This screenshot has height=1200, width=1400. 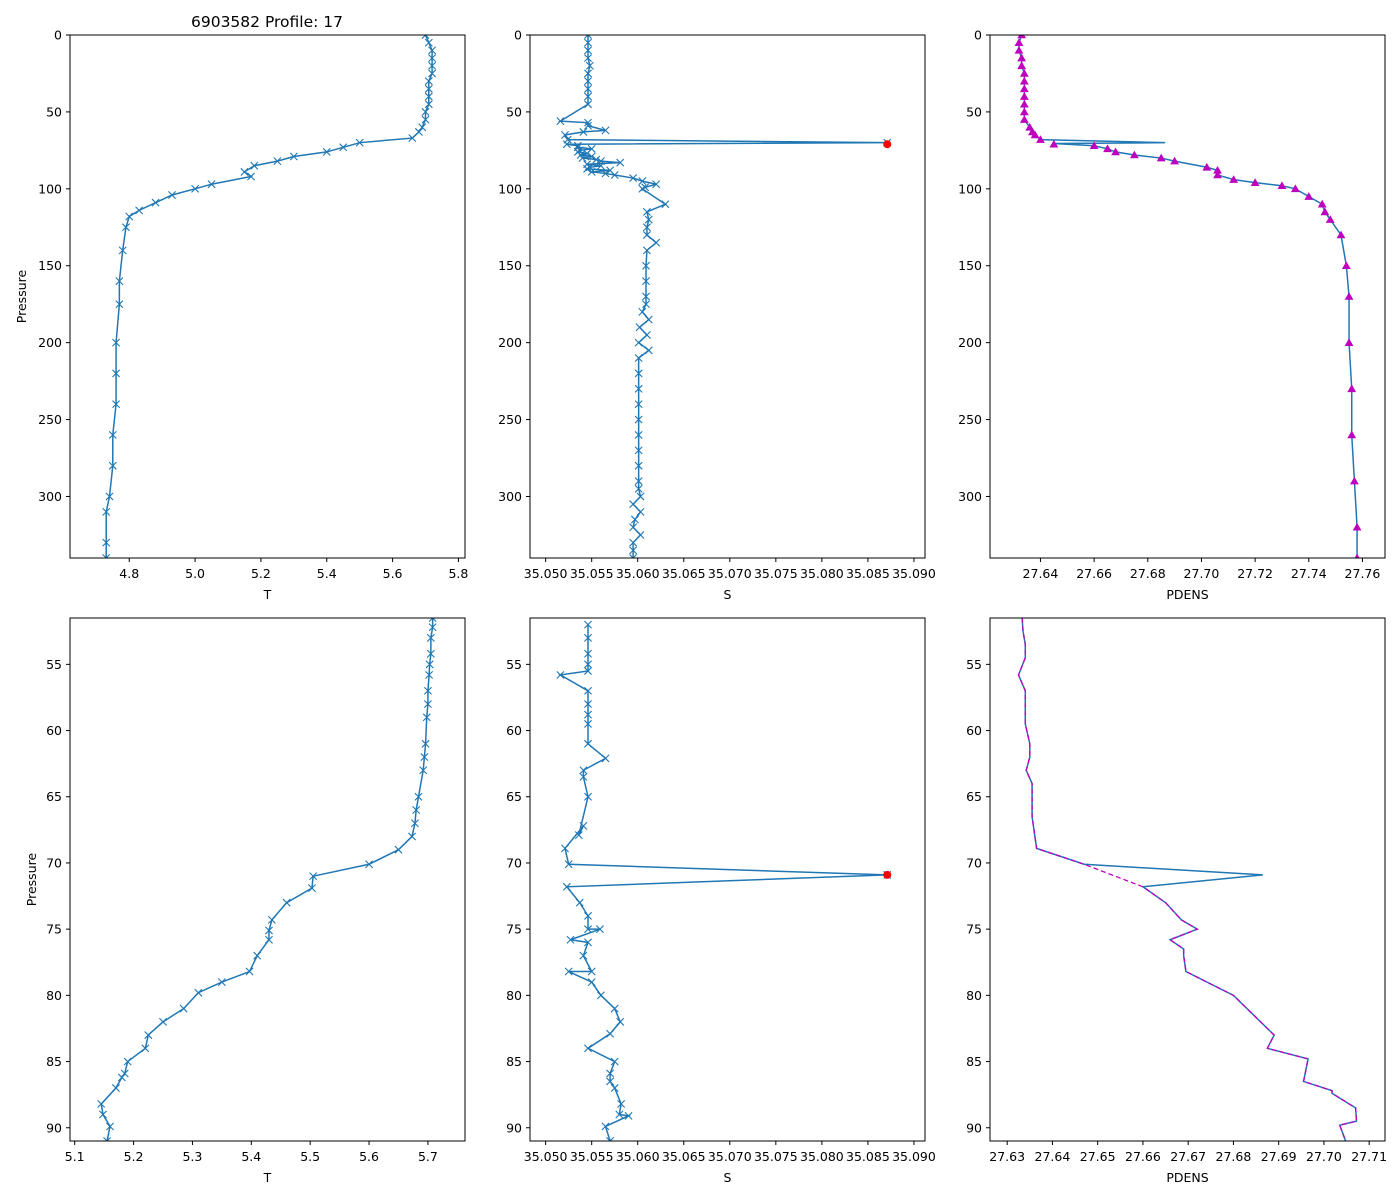 What do you see at coordinates (1148, 573) in the screenshot?
I see `x-tick-label: 27.68` at bounding box center [1148, 573].